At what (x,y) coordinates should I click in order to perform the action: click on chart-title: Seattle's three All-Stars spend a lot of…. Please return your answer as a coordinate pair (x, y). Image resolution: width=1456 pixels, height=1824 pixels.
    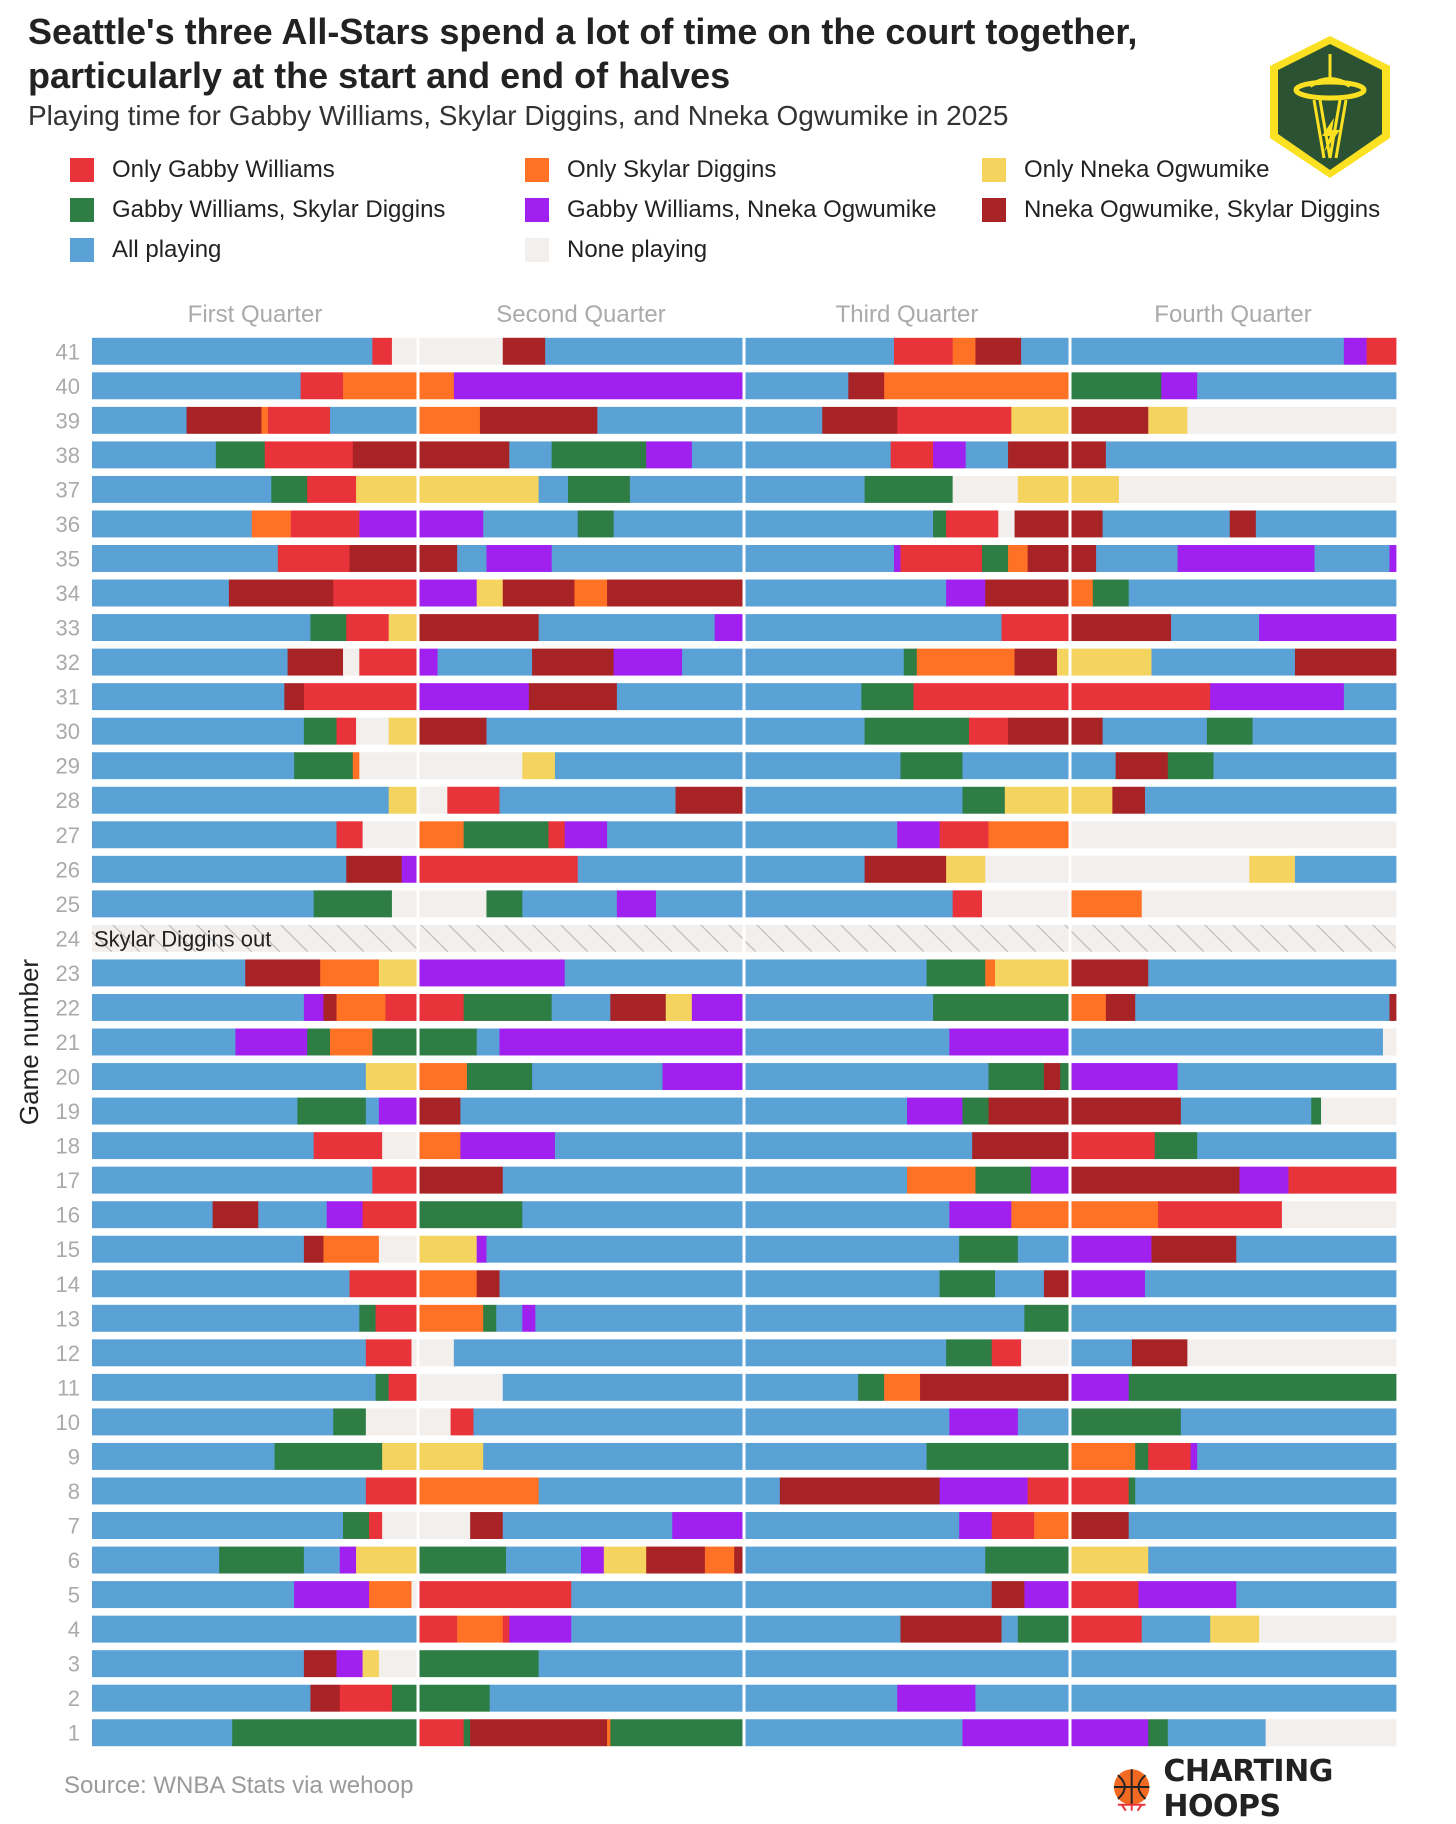
    Looking at the image, I should click on (638, 54).